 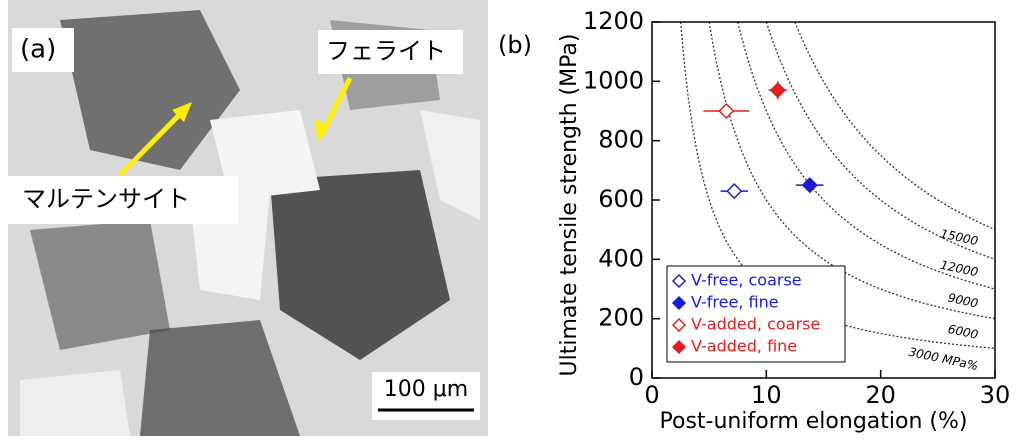 I want to click on y-tick-label: 0, so click(x=636, y=377).